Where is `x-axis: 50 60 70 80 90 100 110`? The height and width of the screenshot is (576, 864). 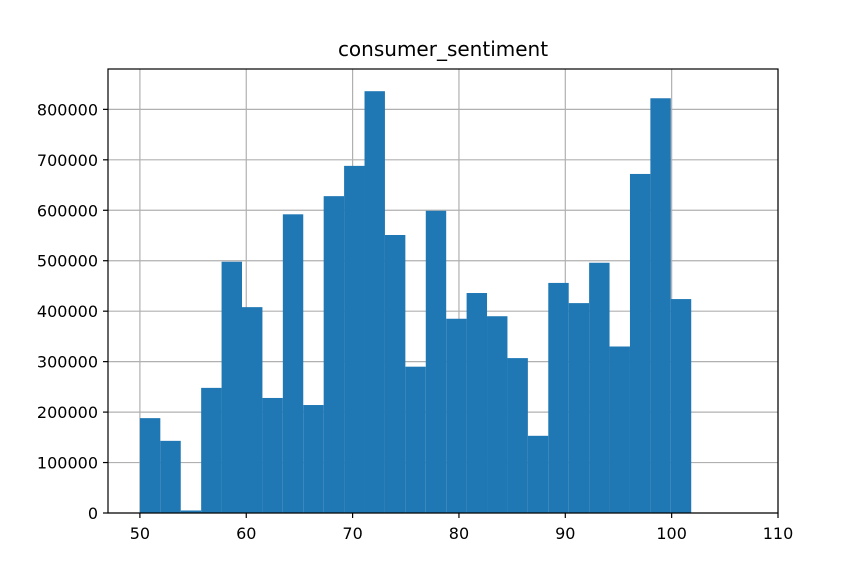
x-axis: 50 60 70 80 90 100 110 is located at coordinates (462, 528).